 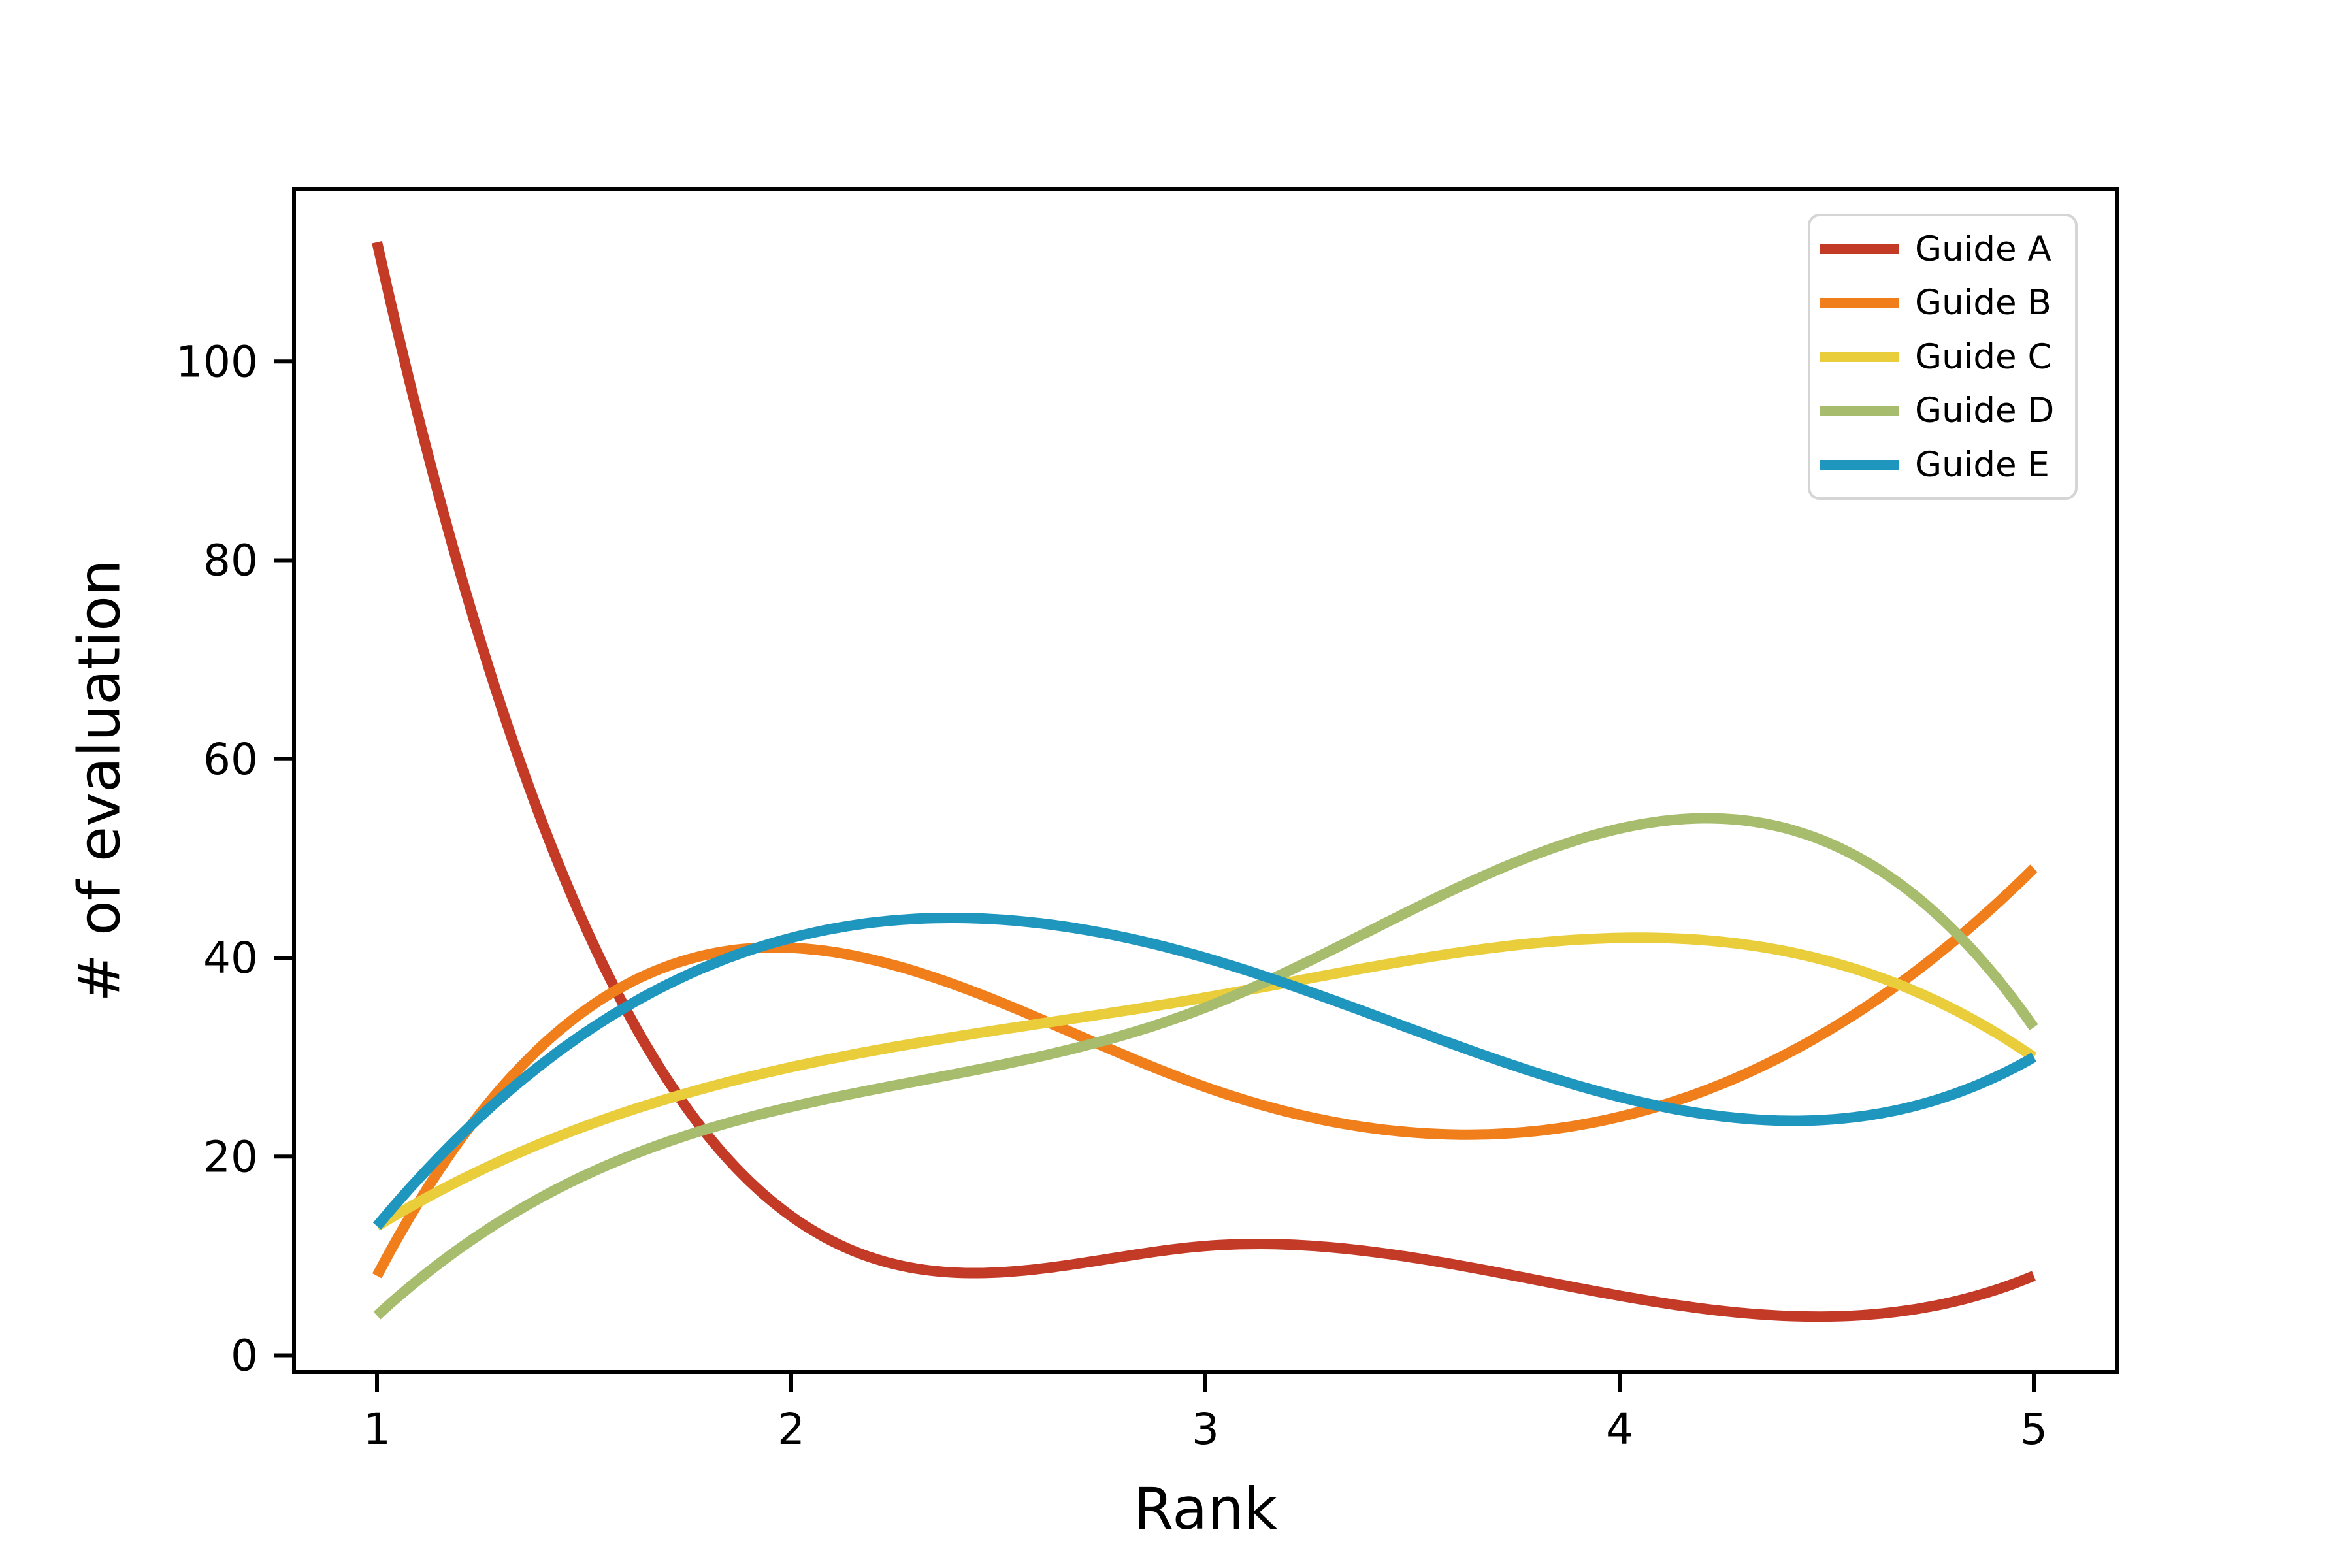 I want to click on legend-label: Guide B, so click(x=1983, y=303).